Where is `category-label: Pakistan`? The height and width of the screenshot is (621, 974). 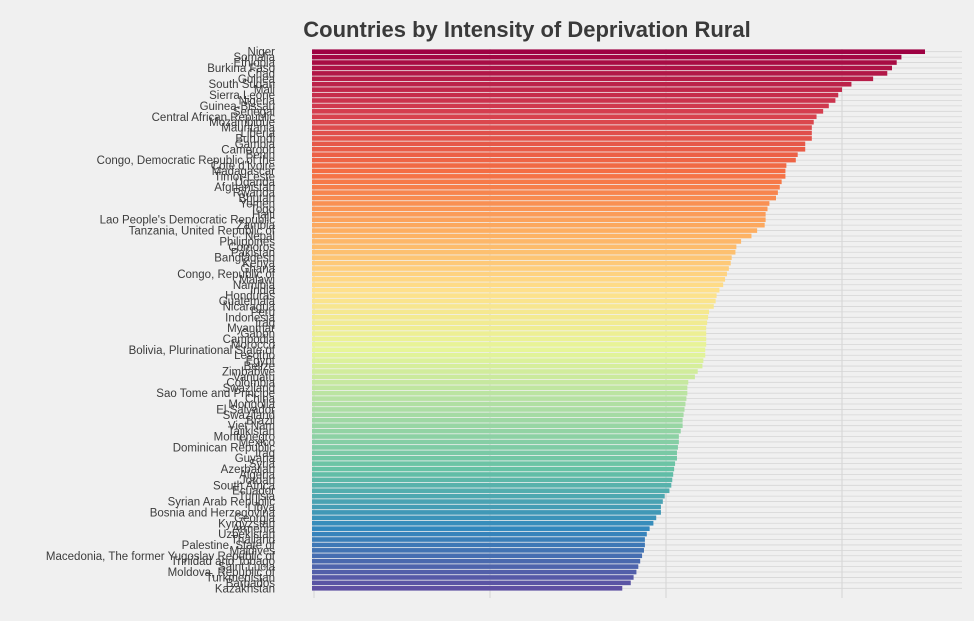 category-label: Pakistan is located at coordinates (253, 253).